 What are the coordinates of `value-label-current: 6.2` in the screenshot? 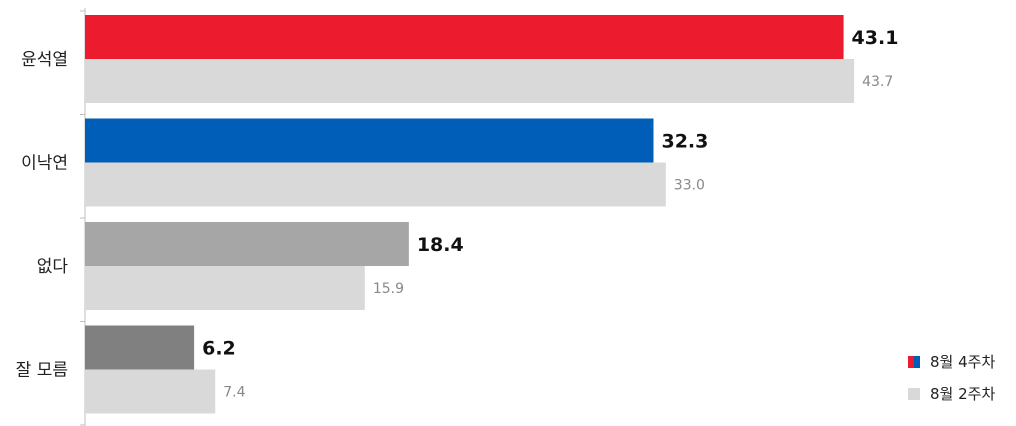 It's located at (219, 349).